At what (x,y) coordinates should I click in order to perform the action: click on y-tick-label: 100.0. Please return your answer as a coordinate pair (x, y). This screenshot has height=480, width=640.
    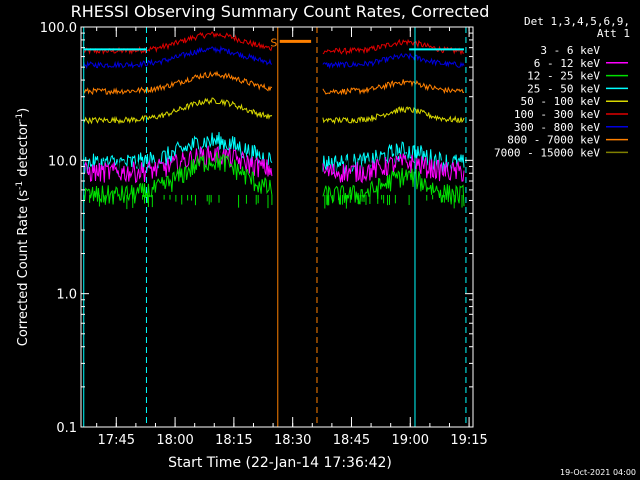
    Looking at the image, I should click on (58, 28).